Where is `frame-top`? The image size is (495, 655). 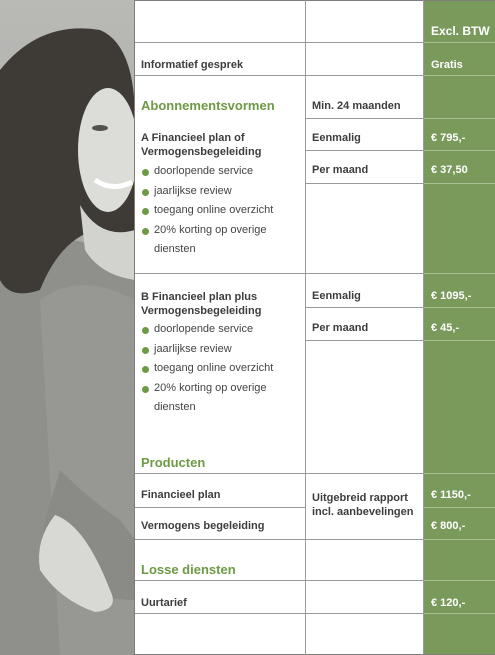
frame-top is located at coordinates (314, 0).